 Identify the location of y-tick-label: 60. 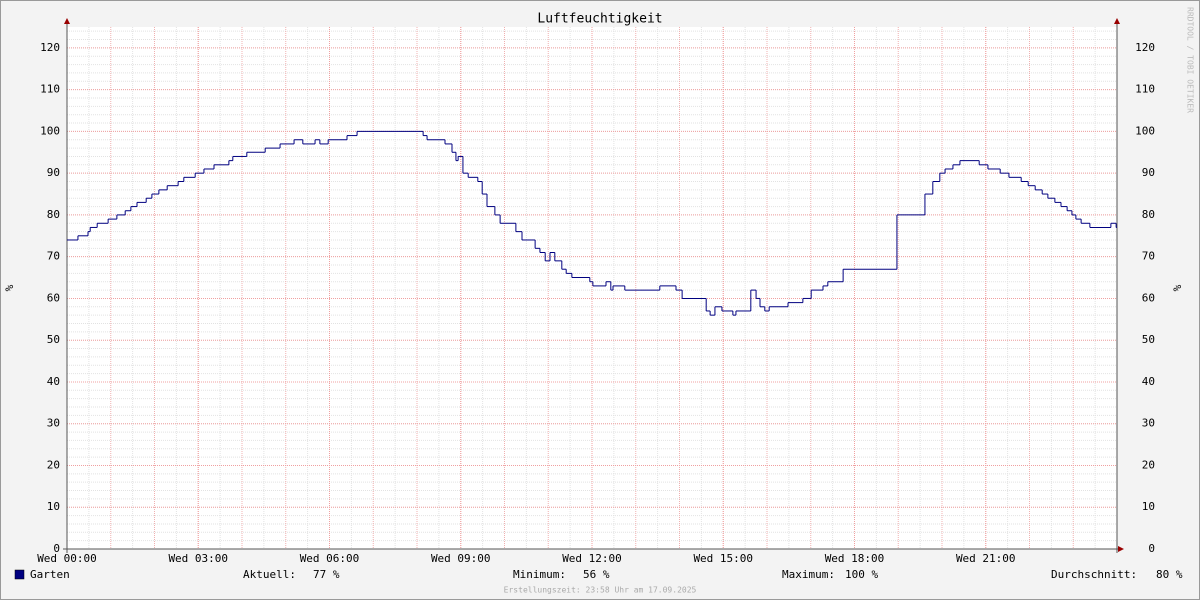
(53, 297).